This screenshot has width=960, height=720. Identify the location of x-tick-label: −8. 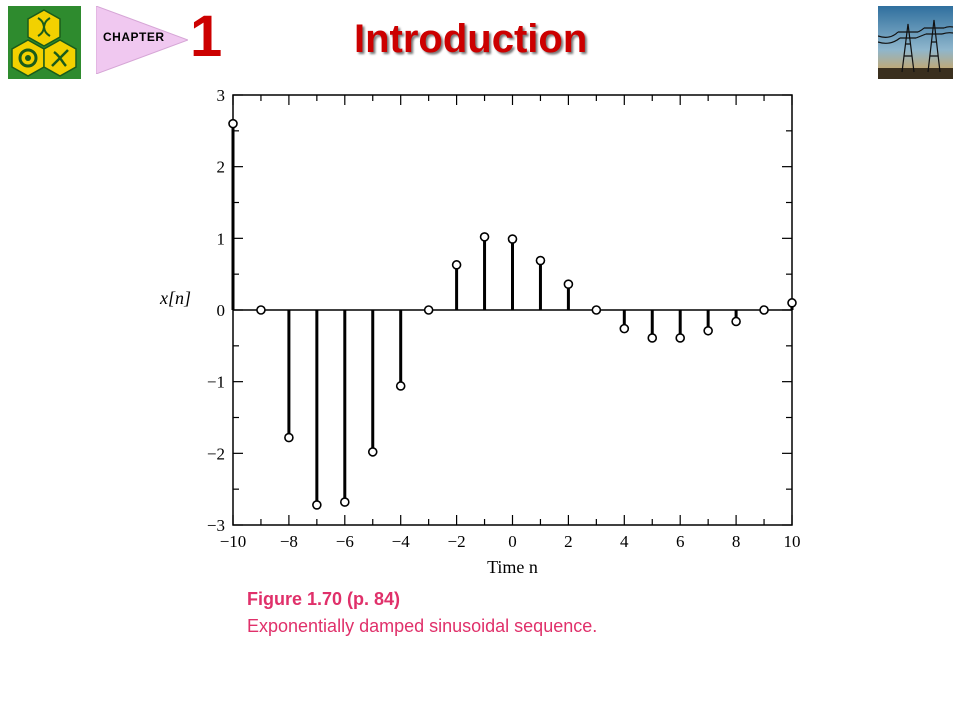
(289, 541).